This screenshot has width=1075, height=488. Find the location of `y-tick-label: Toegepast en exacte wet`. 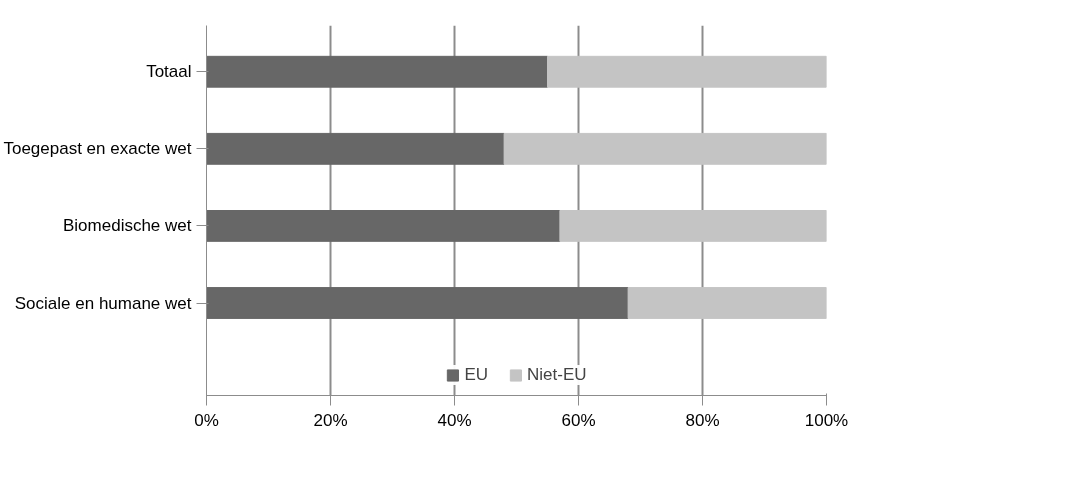

y-tick-label: Toegepast en exacte wet is located at coordinates (97, 149).